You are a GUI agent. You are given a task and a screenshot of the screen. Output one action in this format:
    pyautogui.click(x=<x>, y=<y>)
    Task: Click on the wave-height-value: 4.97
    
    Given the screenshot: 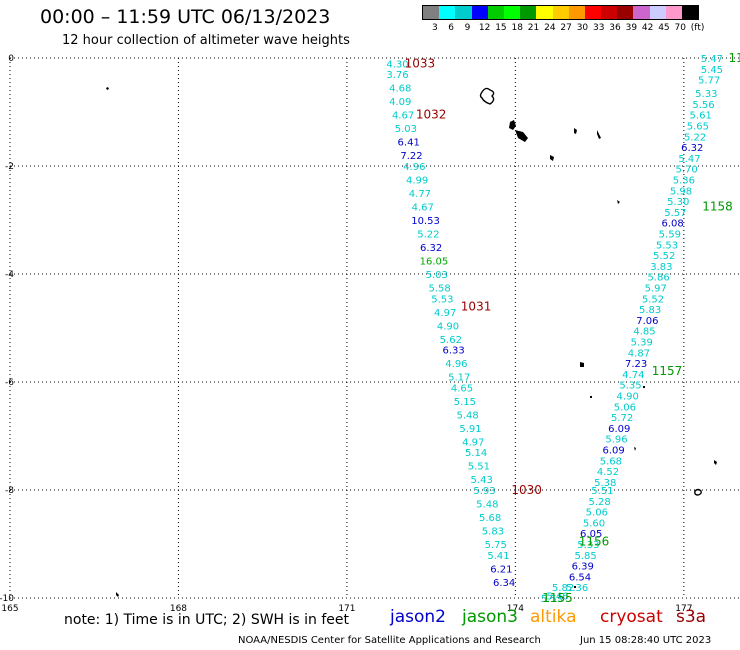 What is the action you would take?
    pyautogui.click(x=473, y=442)
    